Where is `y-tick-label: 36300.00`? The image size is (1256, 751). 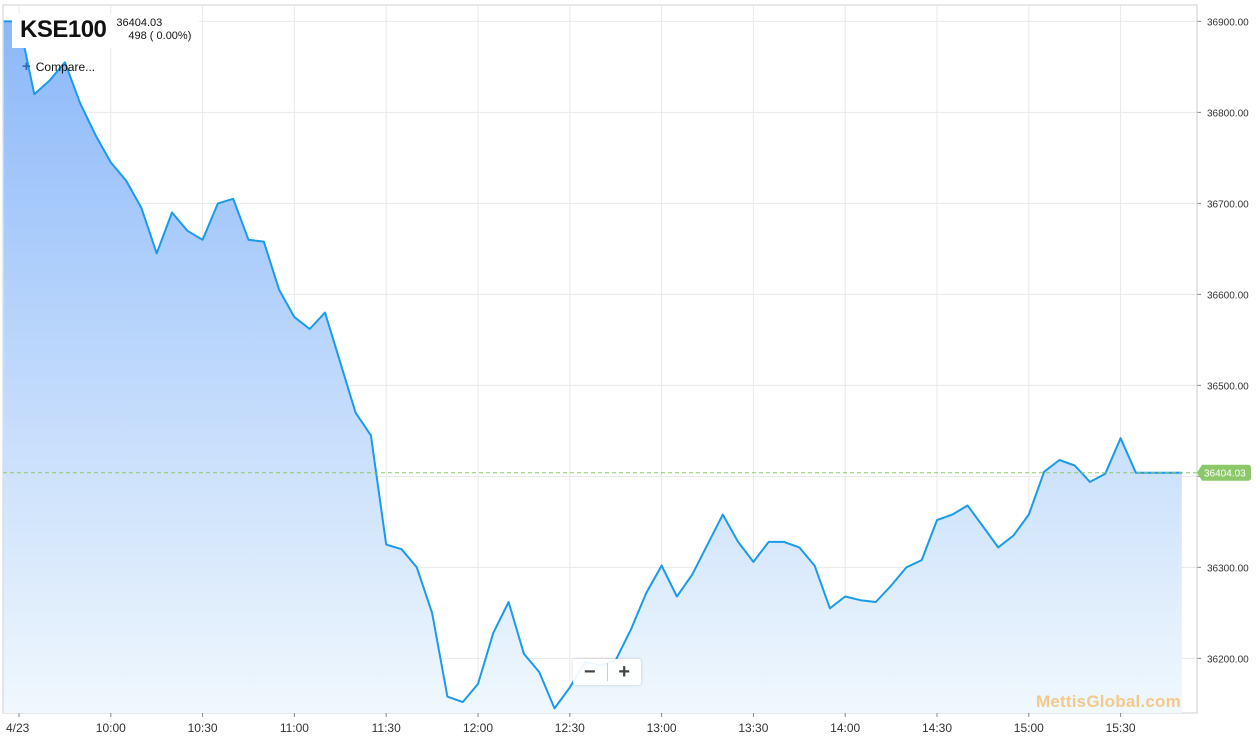 y-tick-label: 36300.00 is located at coordinates (1228, 568).